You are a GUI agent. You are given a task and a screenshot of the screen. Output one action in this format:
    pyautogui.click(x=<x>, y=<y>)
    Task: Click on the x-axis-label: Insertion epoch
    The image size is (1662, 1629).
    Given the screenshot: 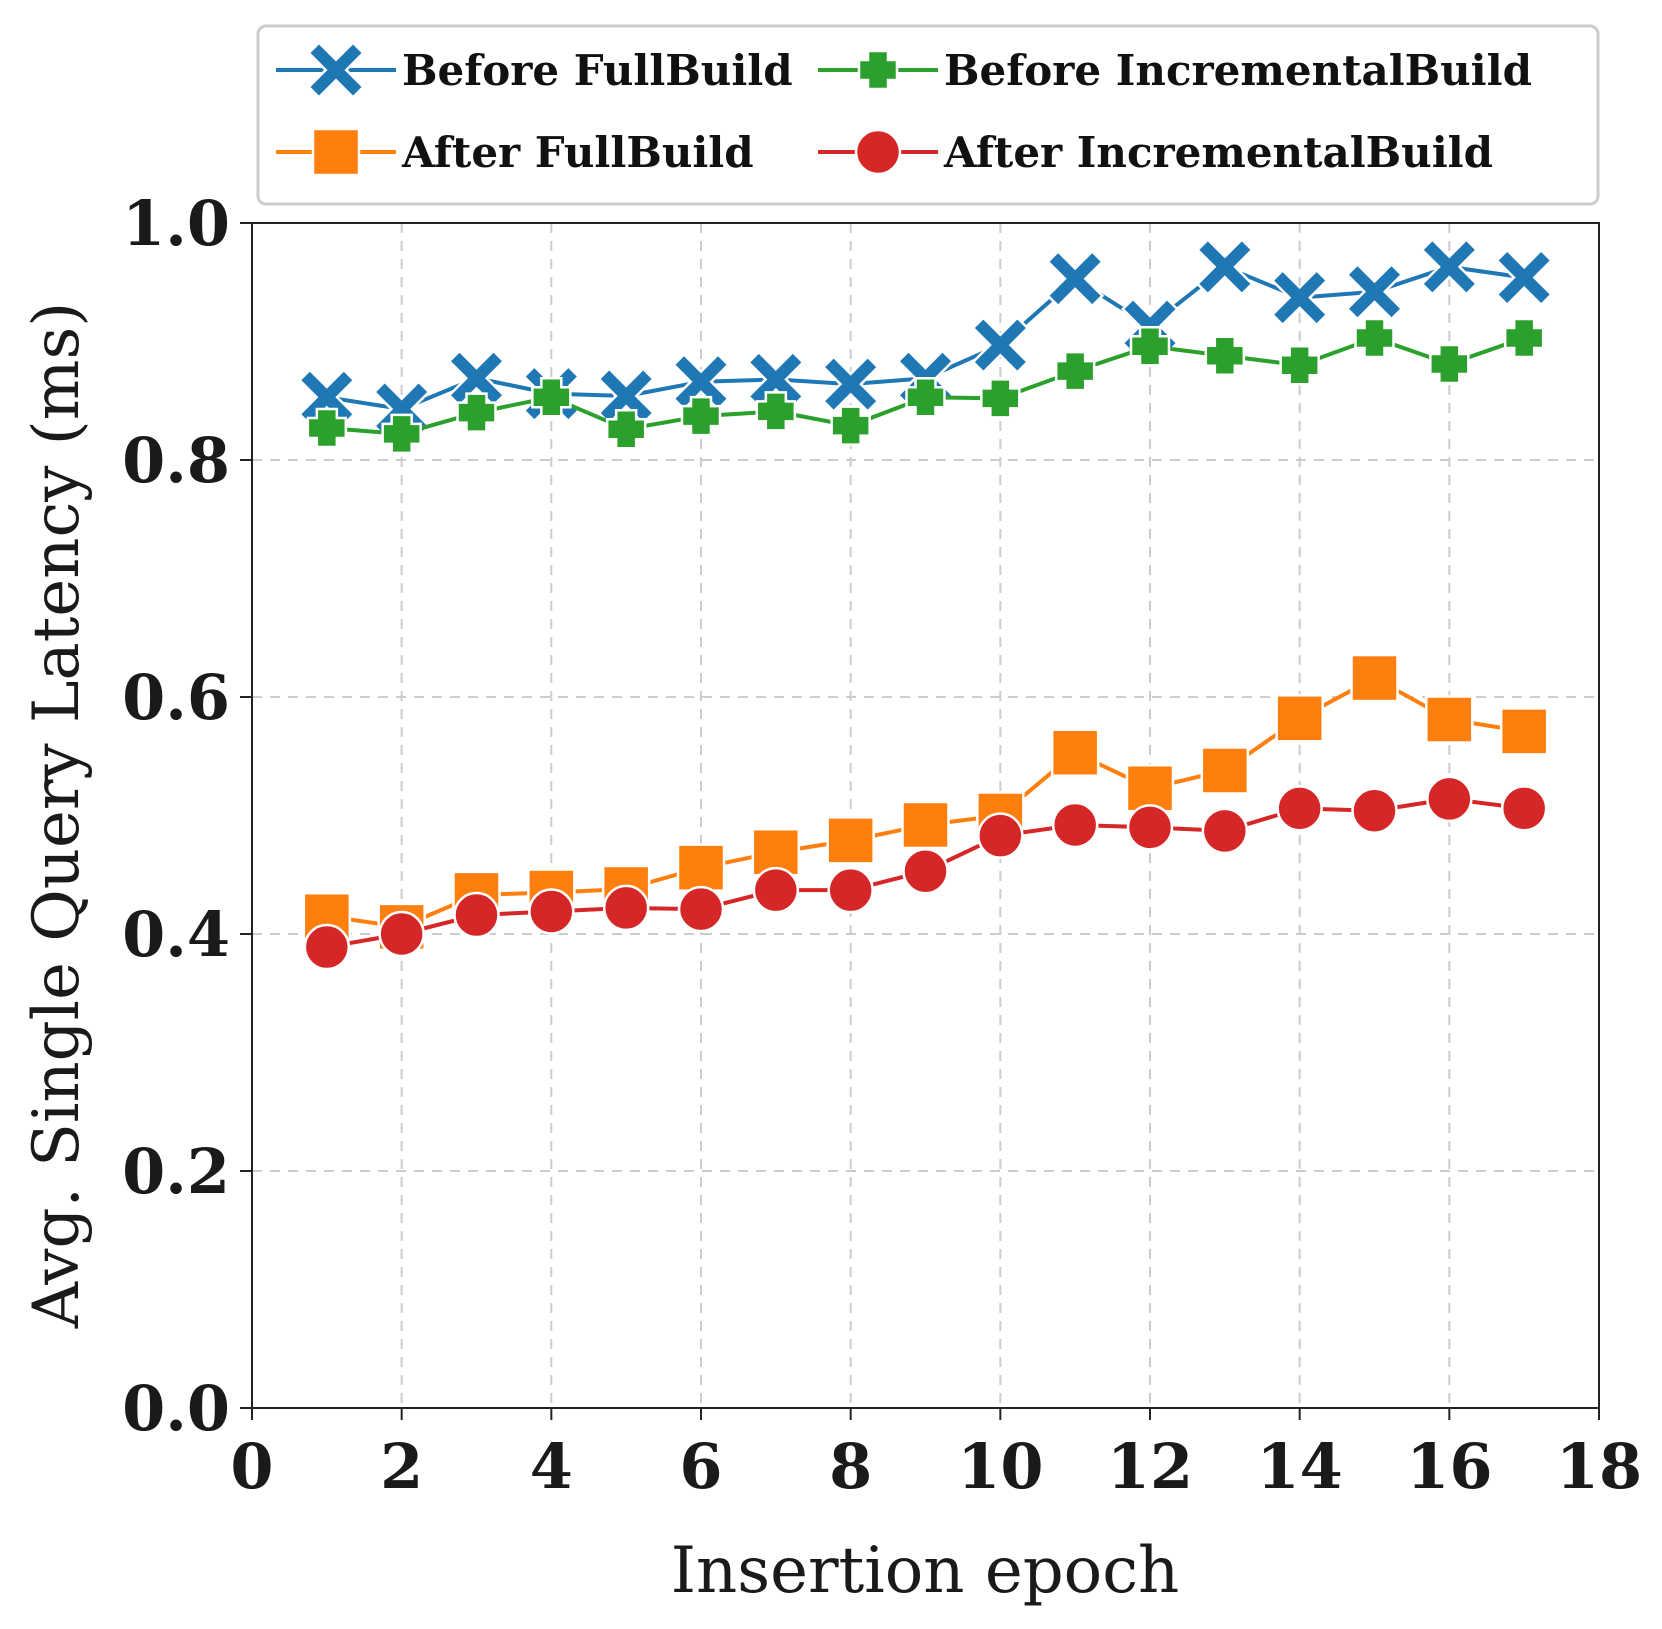 What is the action you would take?
    pyautogui.click(x=925, y=1571)
    